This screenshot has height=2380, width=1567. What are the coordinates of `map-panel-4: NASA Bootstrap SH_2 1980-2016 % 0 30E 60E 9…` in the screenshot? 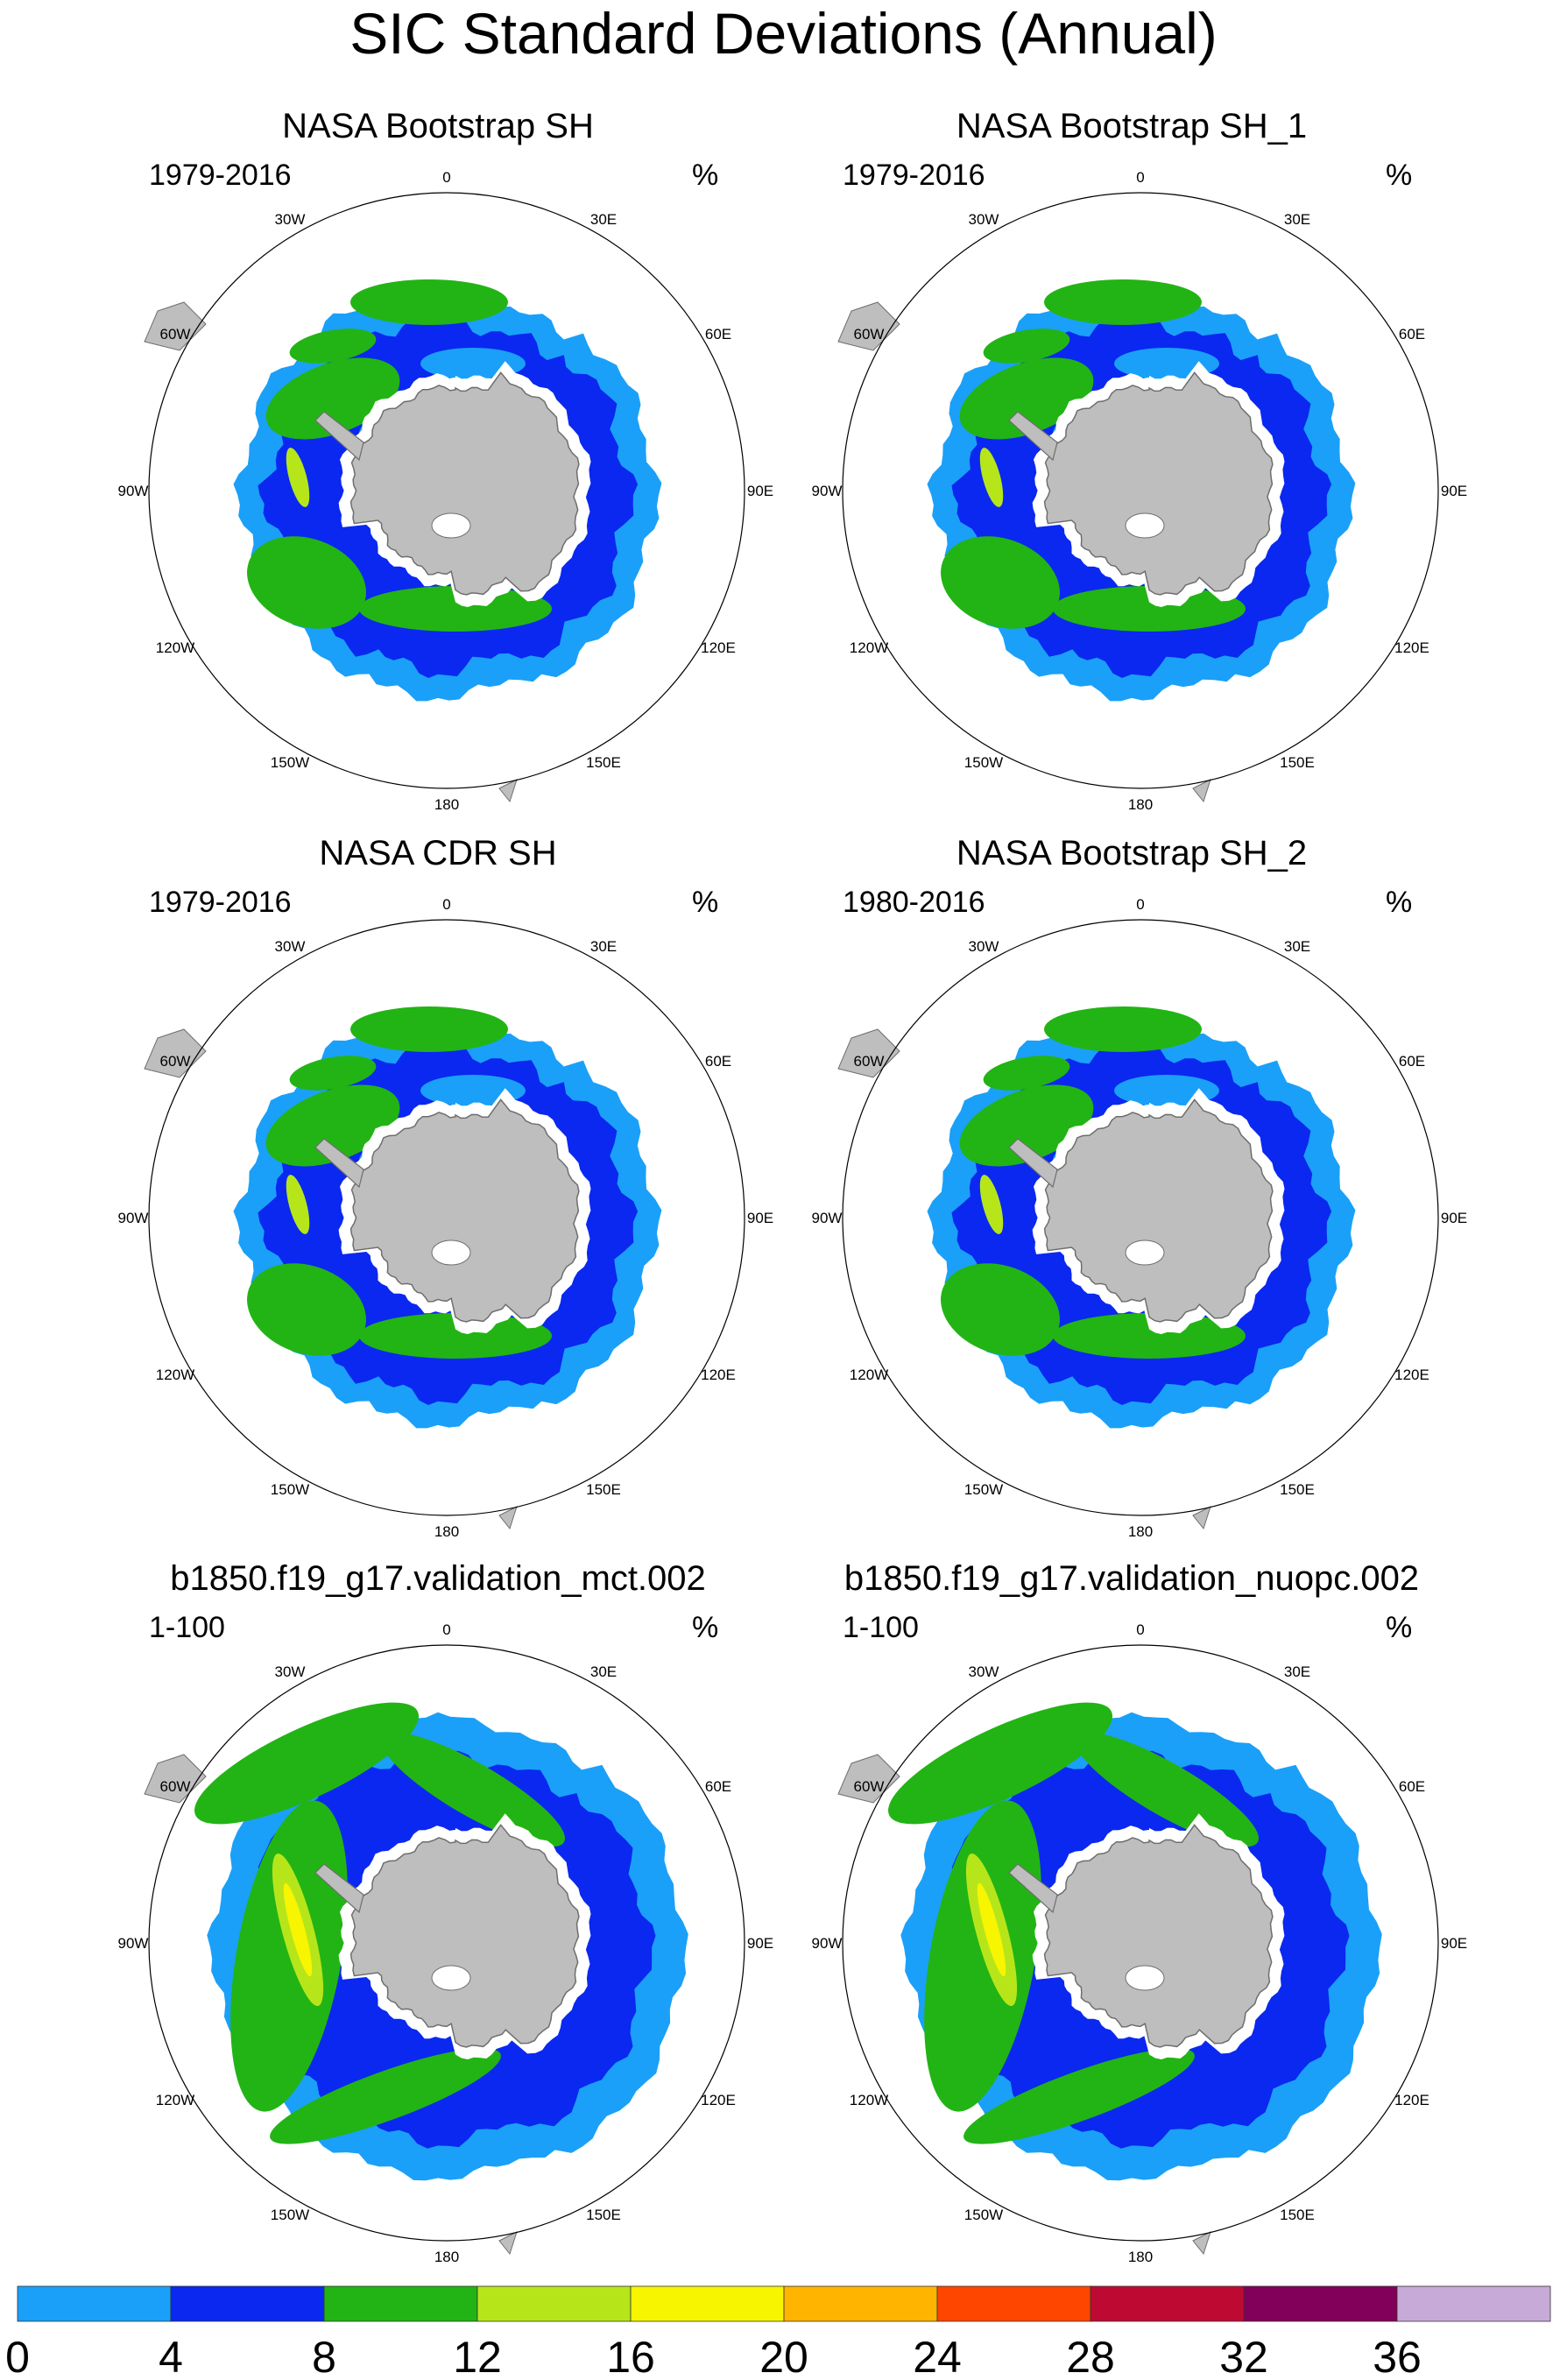 It's located at (1131, 1200).